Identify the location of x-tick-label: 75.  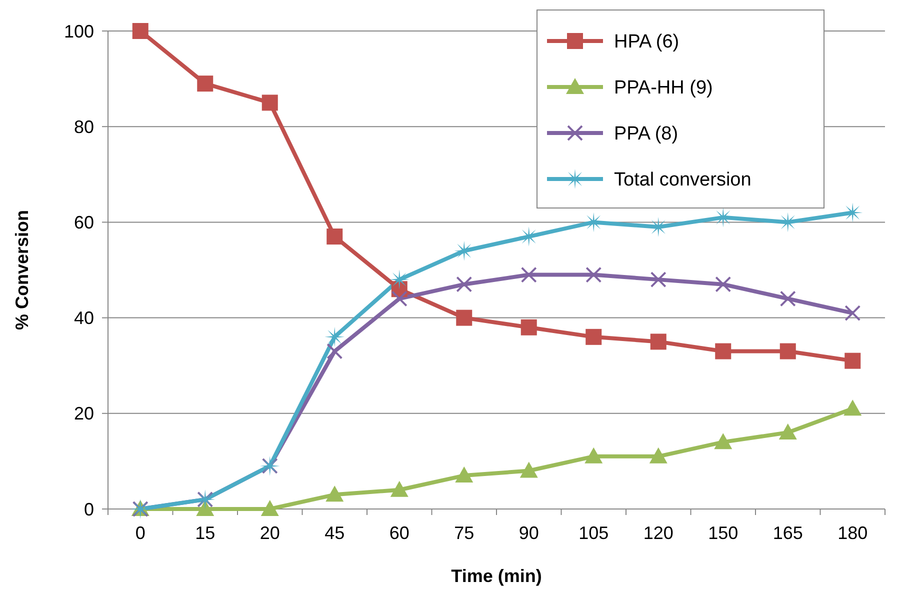
(464, 533).